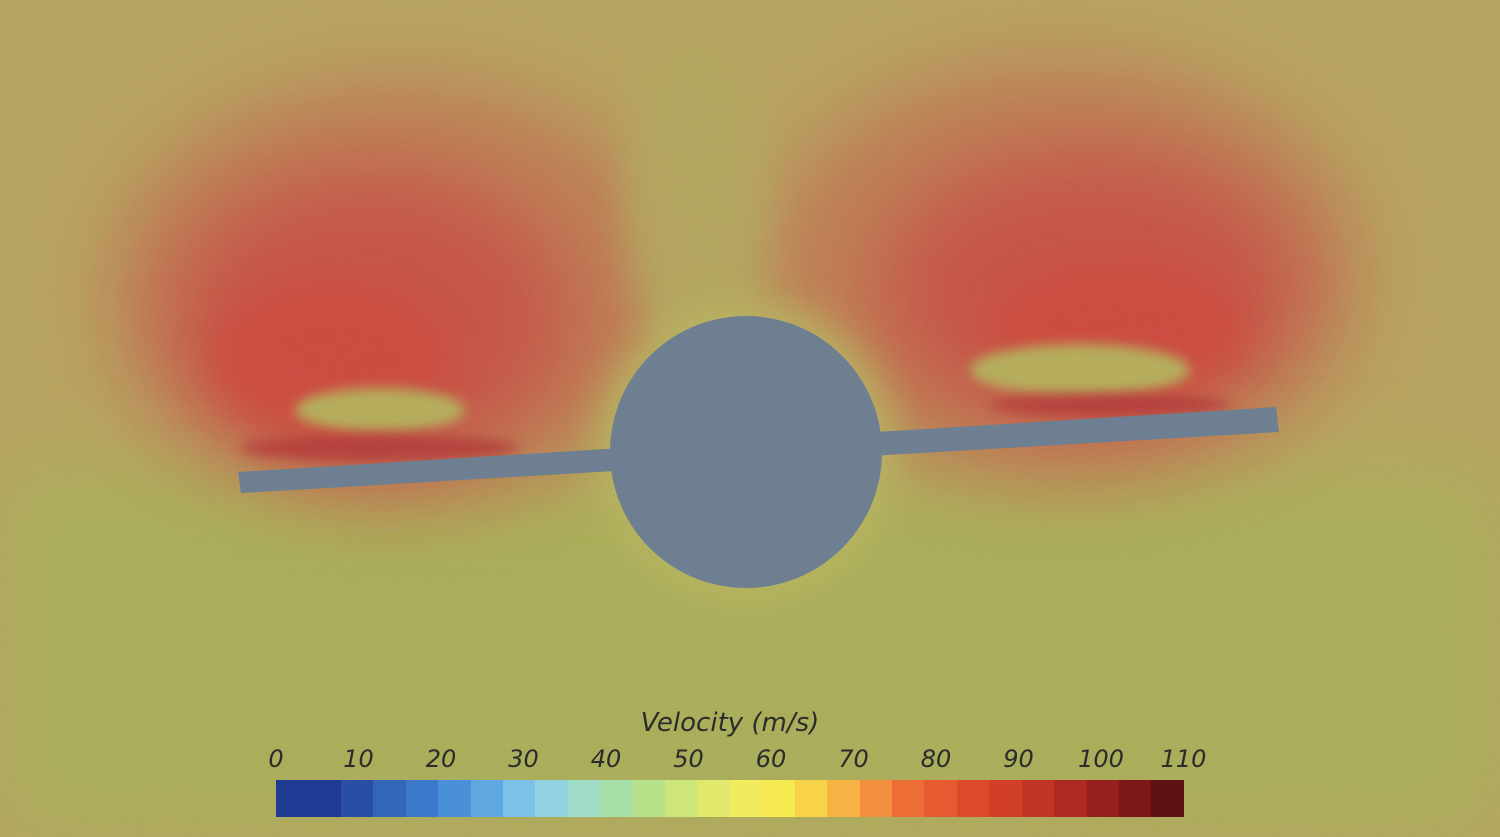 This screenshot has height=837, width=1500. What do you see at coordinates (523, 759) in the screenshot?
I see `colorbar-tick: 30` at bounding box center [523, 759].